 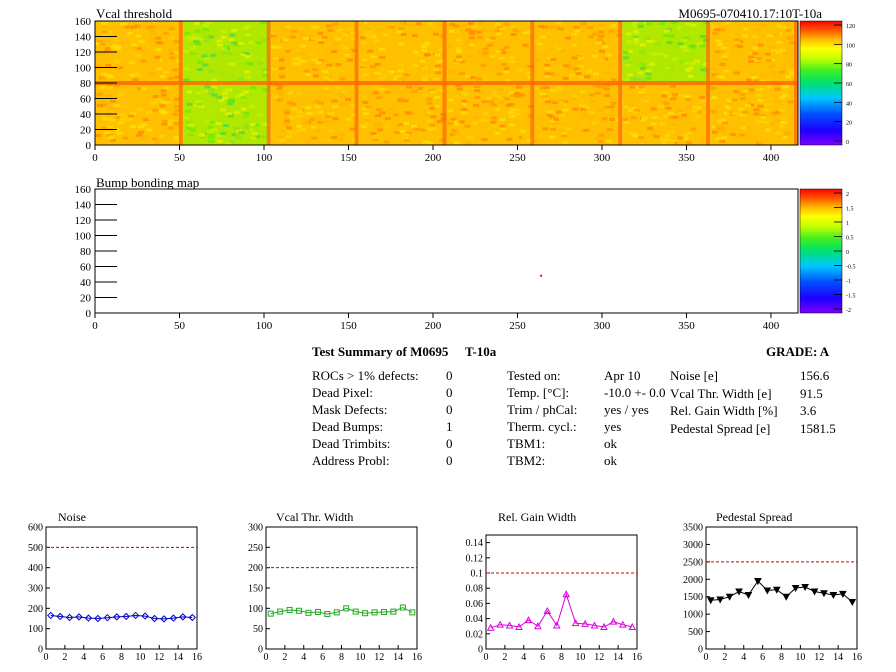 I want to click on vcal-color-scale-labels: 0 20 40 60 80 100 120, so click(x=844, y=85).